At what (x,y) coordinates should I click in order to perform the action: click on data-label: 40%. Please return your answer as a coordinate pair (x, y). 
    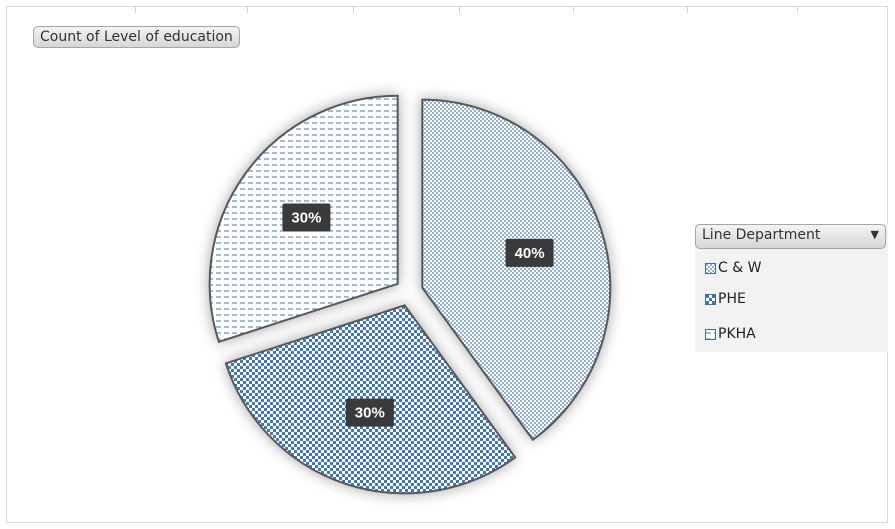
    Looking at the image, I should click on (529, 252).